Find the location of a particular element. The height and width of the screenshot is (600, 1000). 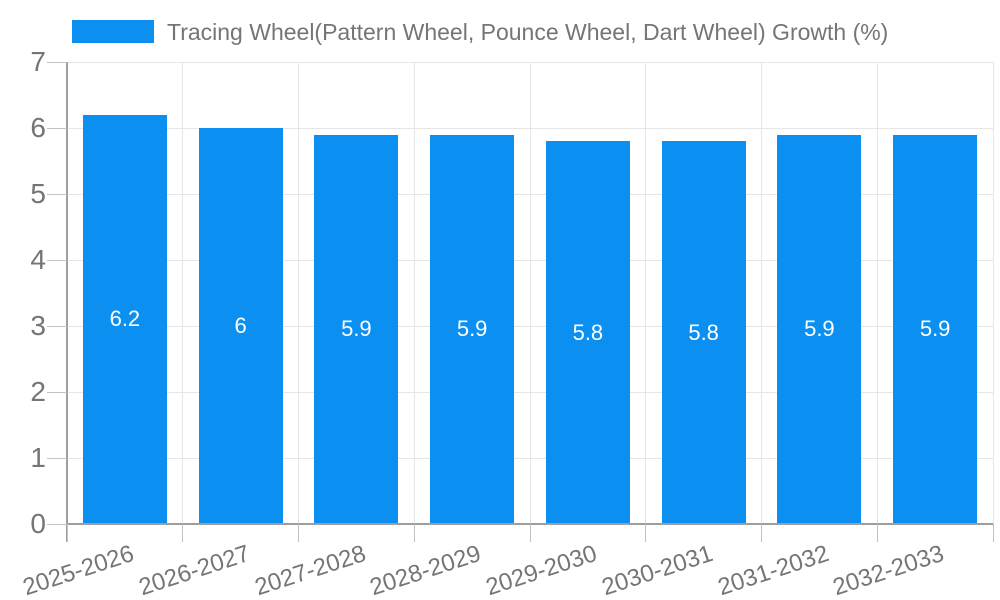

x-axis-tick-label: 2030-2031 is located at coordinates (657, 570).